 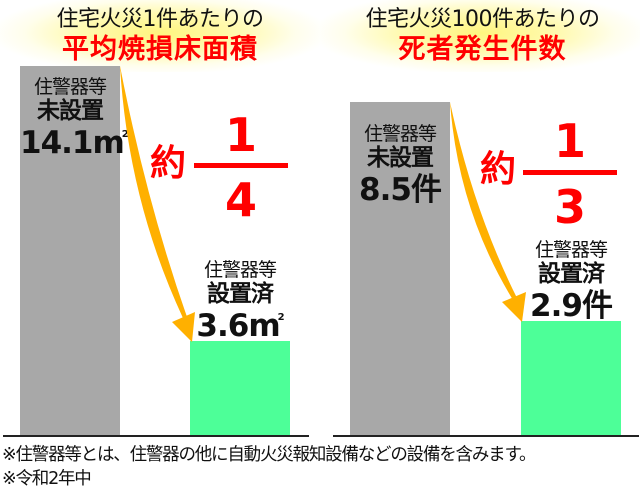 What do you see at coordinates (160, 19) in the screenshot?
I see `left-title-line1: 住宅火災1件あたりの` at bounding box center [160, 19].